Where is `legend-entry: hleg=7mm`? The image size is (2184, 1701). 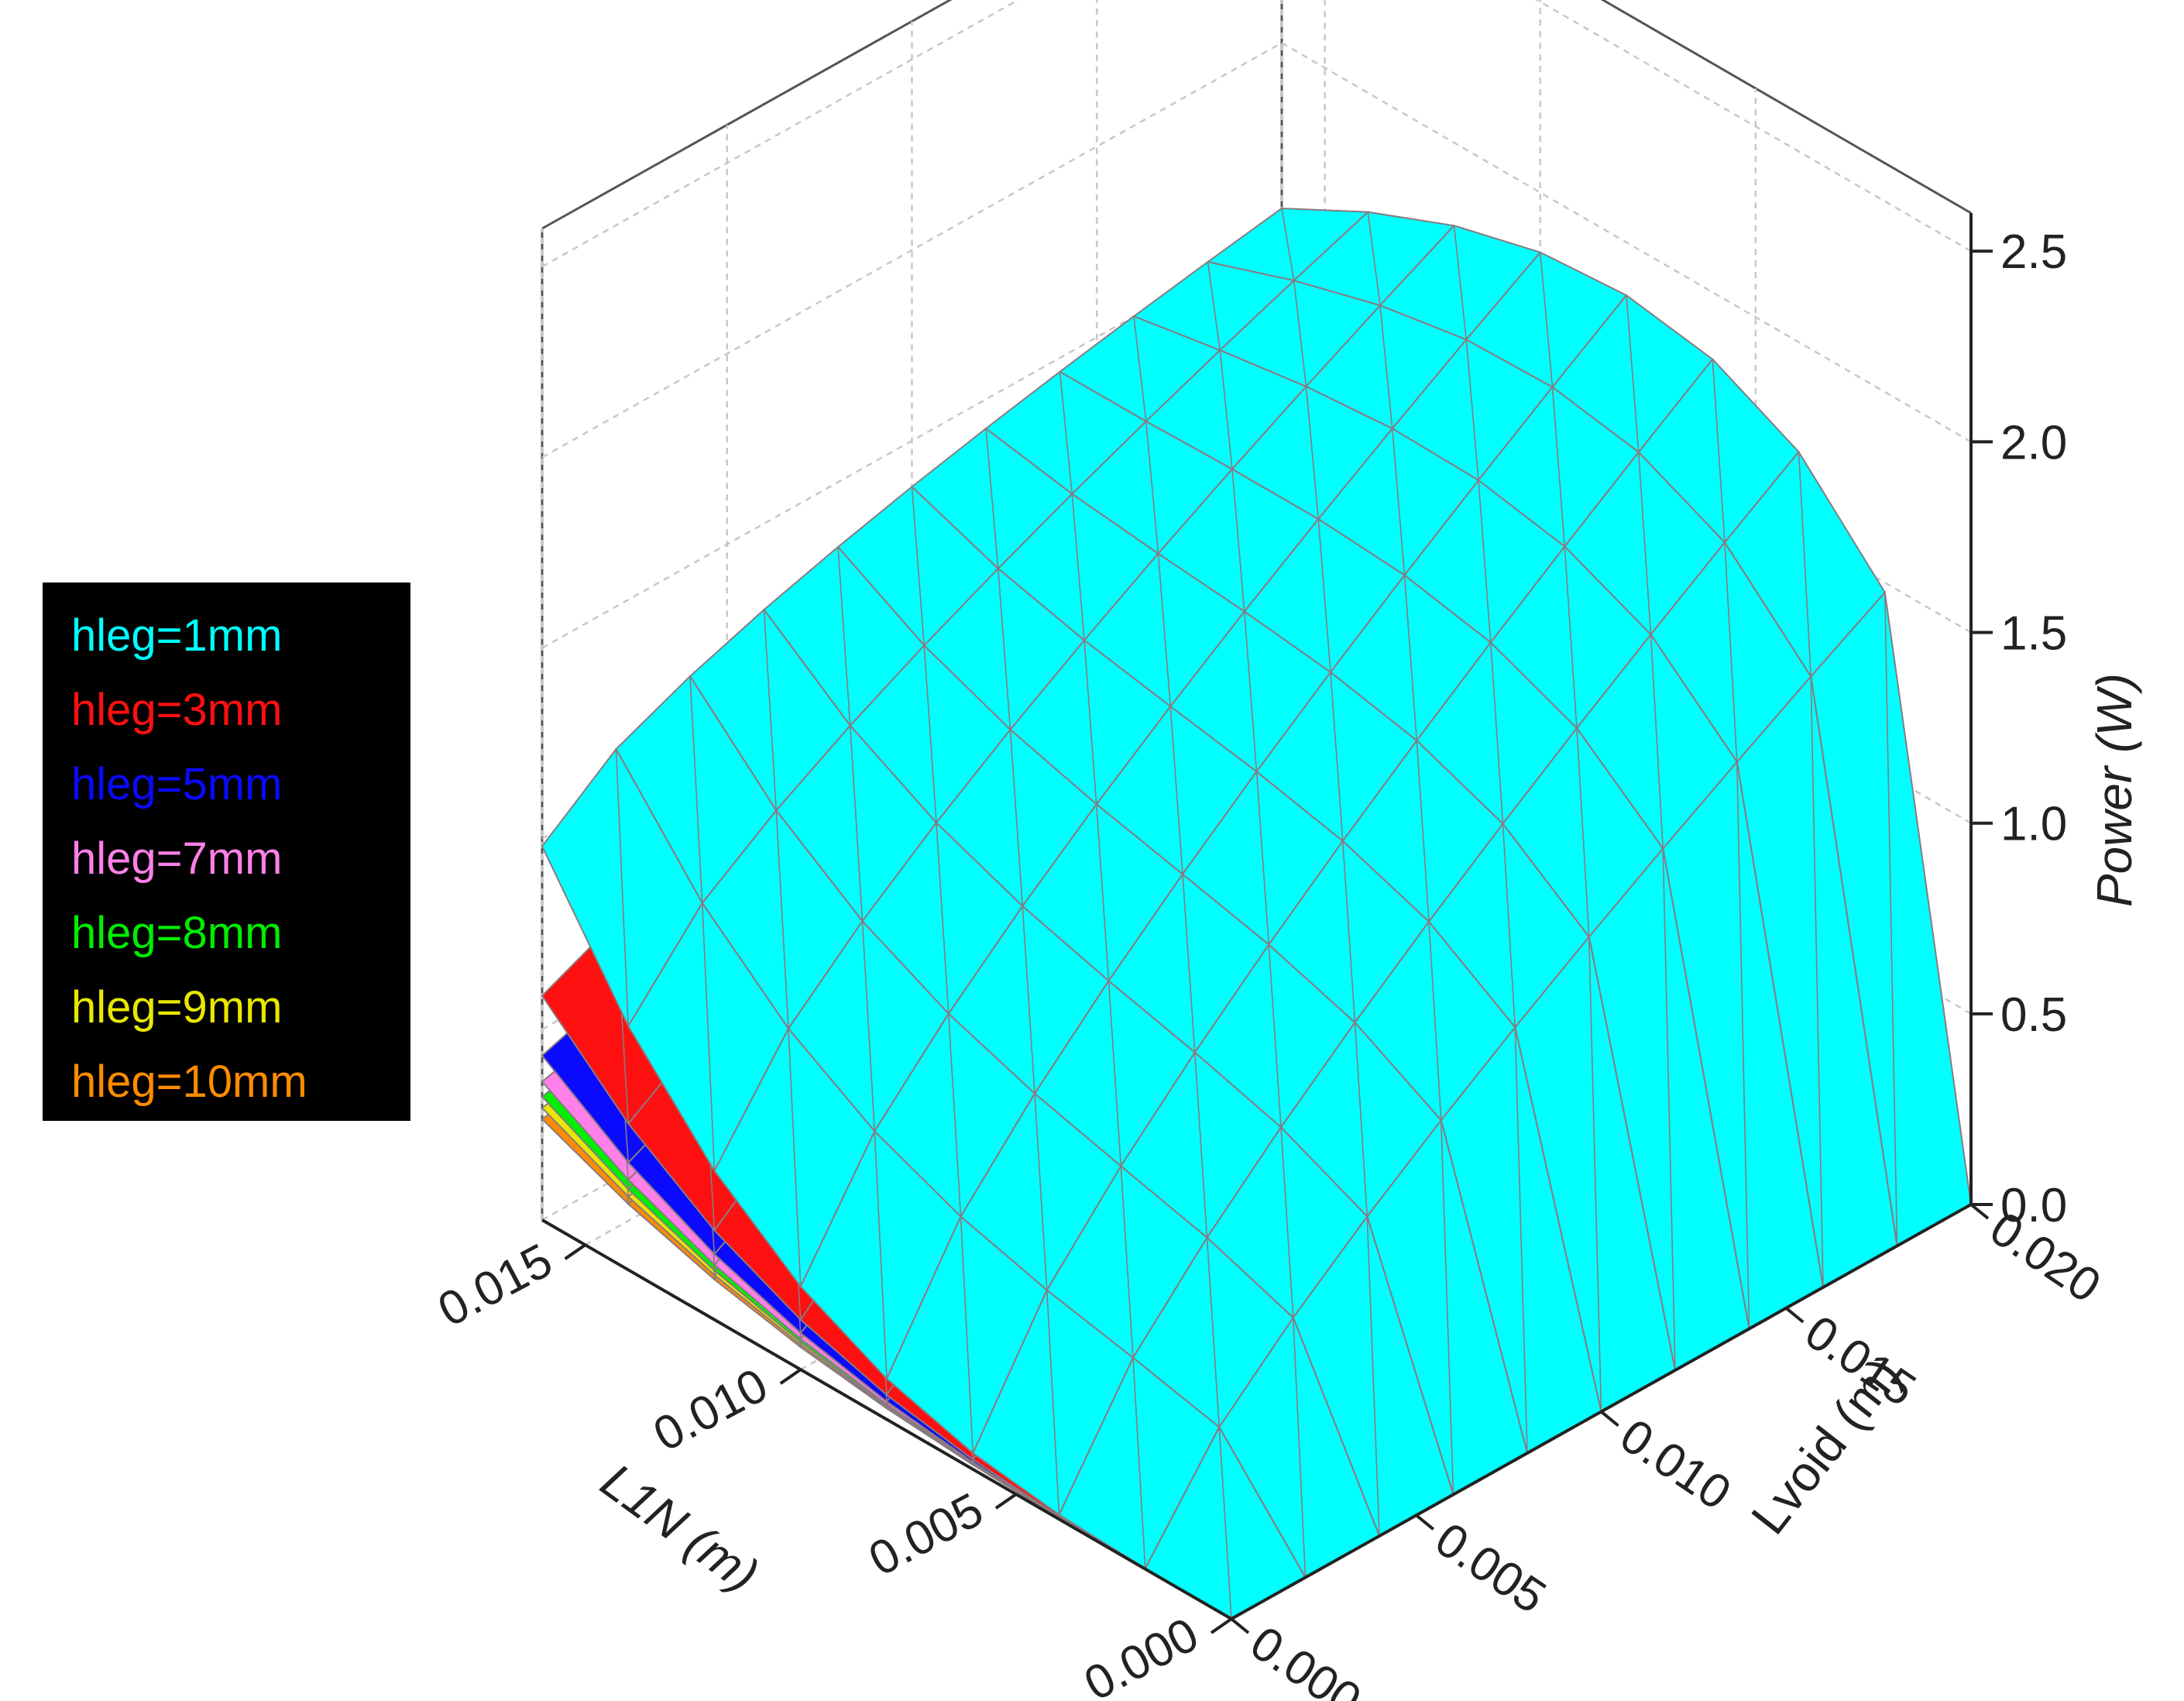
legend-entry: hleg=7mm is located at coordinates (176, 858).